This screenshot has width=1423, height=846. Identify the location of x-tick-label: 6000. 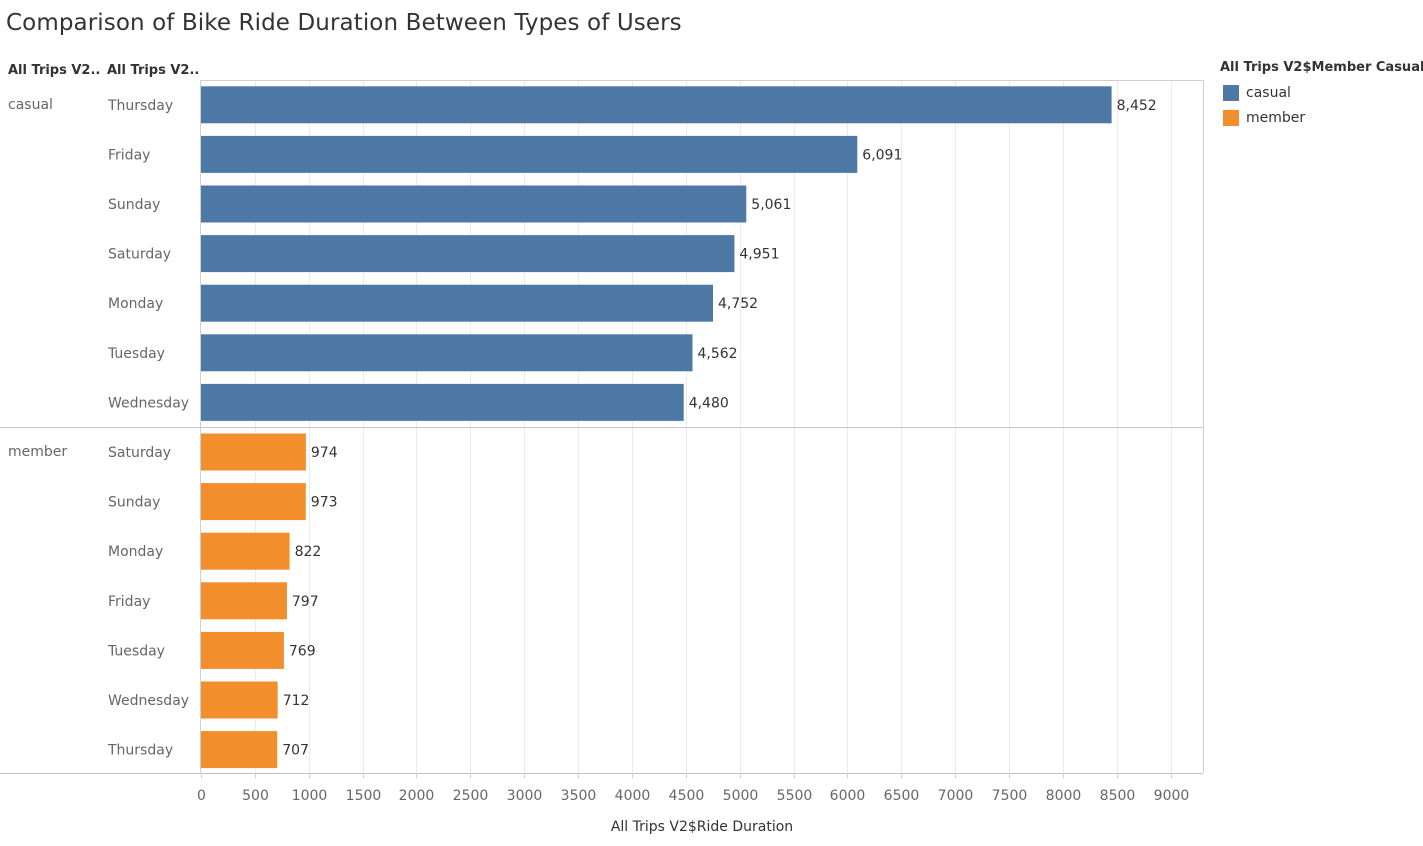
(848, 796).